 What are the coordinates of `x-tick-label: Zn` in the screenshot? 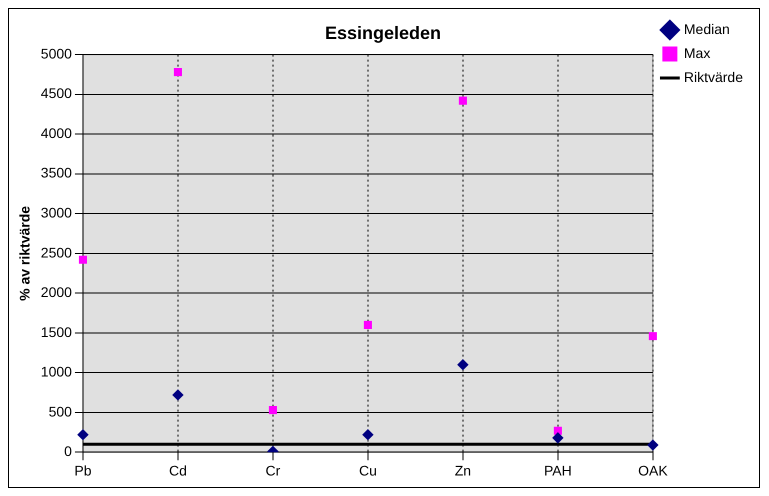 It's located at (463, 470).